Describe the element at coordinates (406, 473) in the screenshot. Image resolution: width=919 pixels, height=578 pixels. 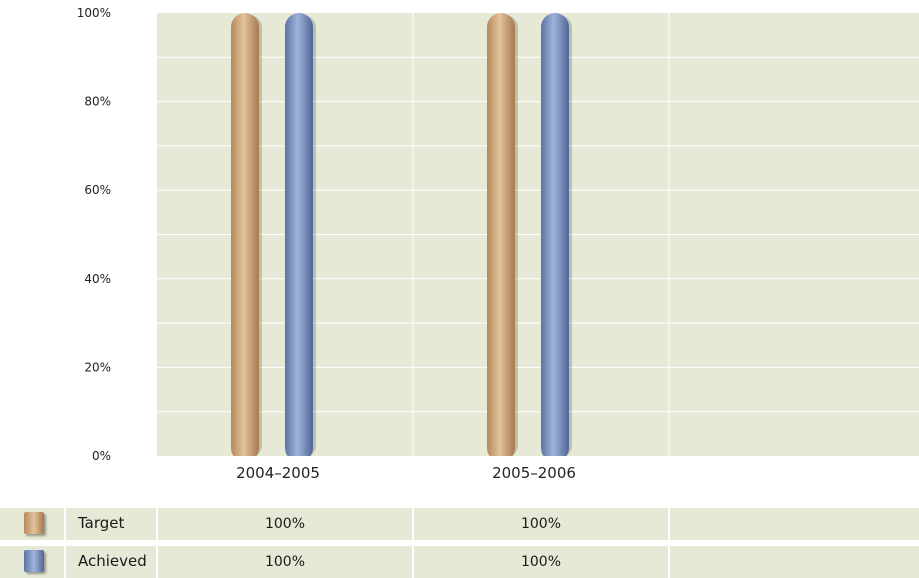
I see `x-axis-ticks: 2004–2005 2005–2006` at that location.